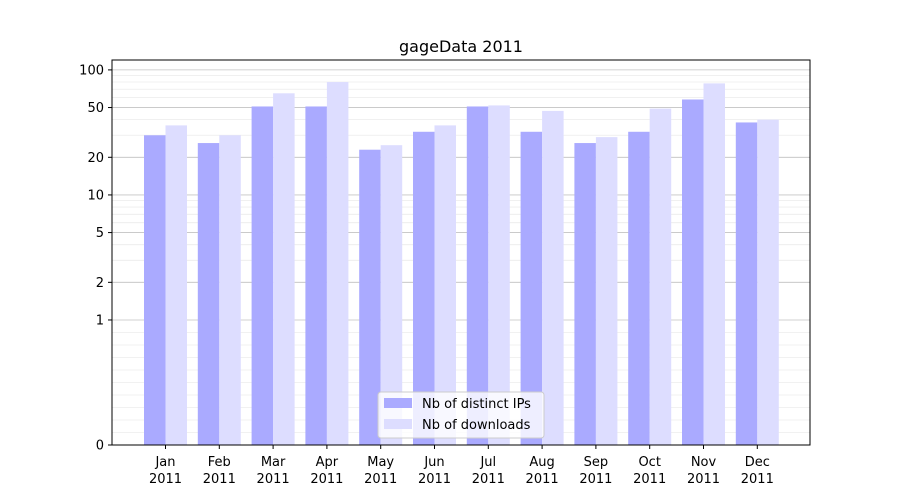 This screenshot has width=900, height=504. What do you see at coordinates (155, 290) in the screenshot?
I see `bar-distinct-ips-jan` at bounding box center [155, 290].